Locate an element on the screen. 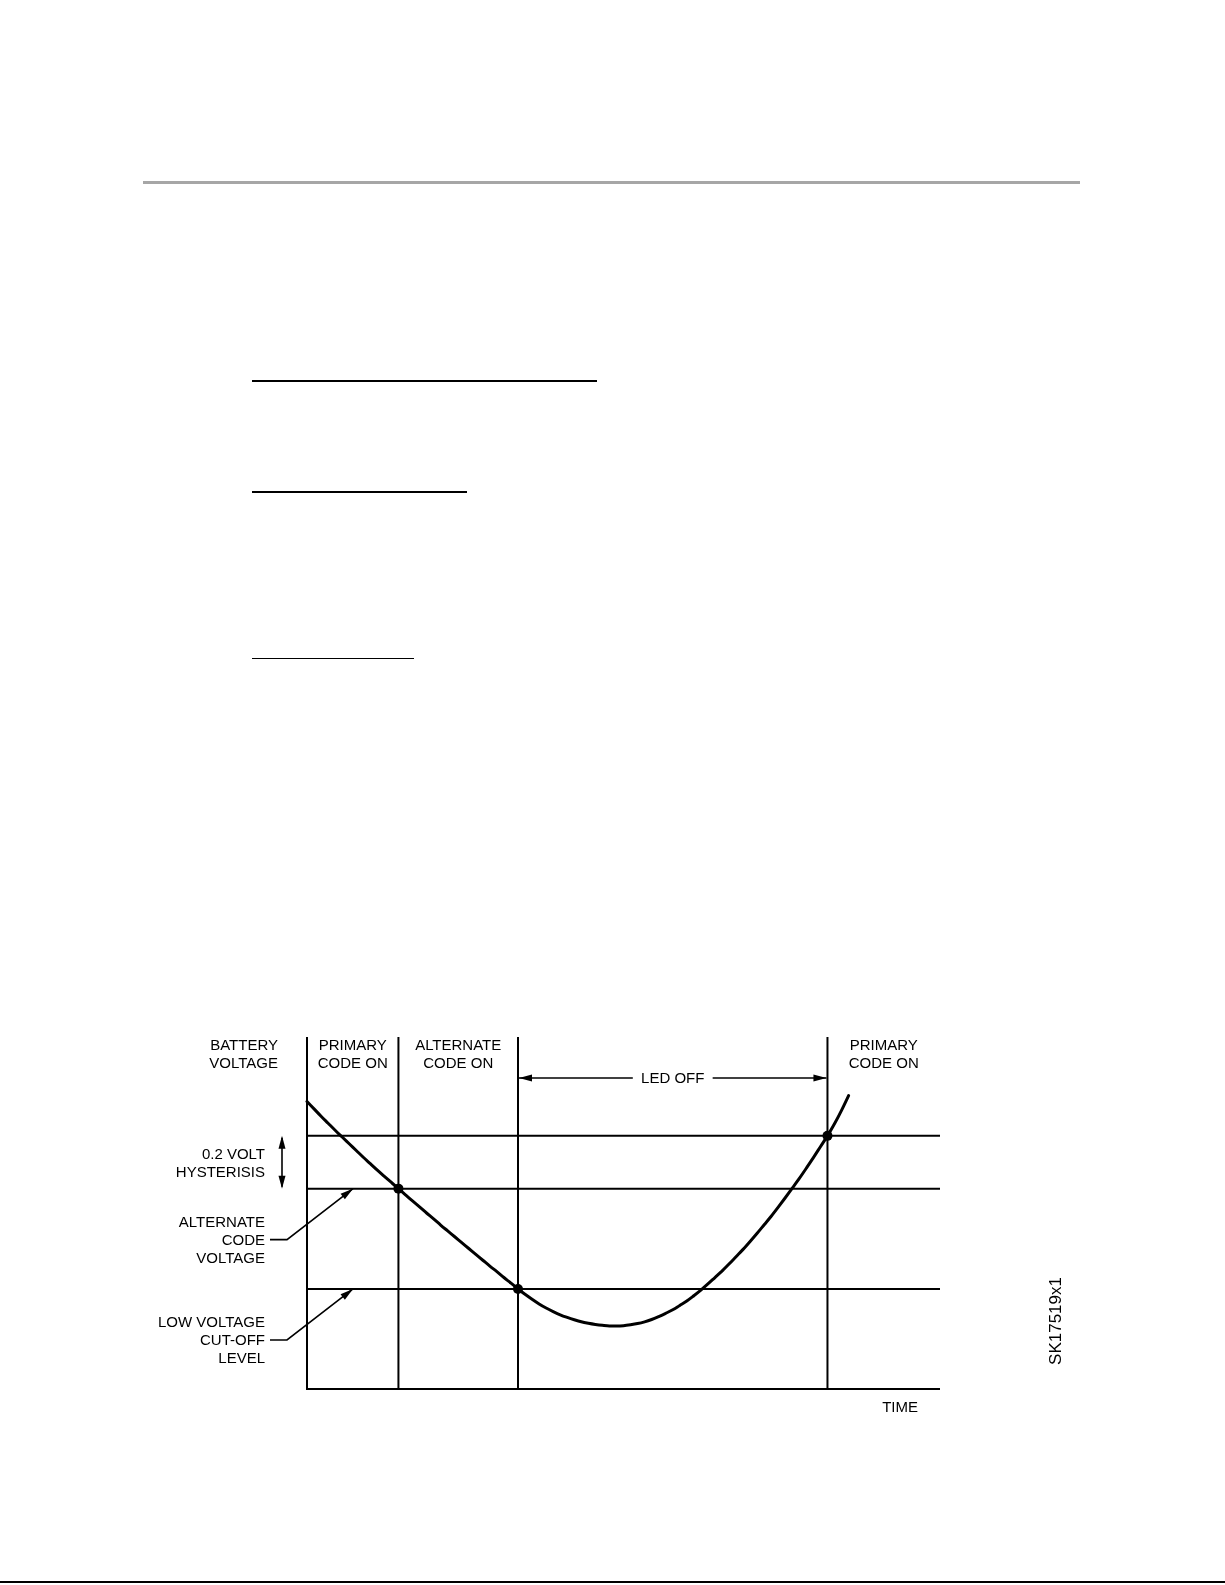  text: SK17519x1 is located at coordinates (1056, 1321).